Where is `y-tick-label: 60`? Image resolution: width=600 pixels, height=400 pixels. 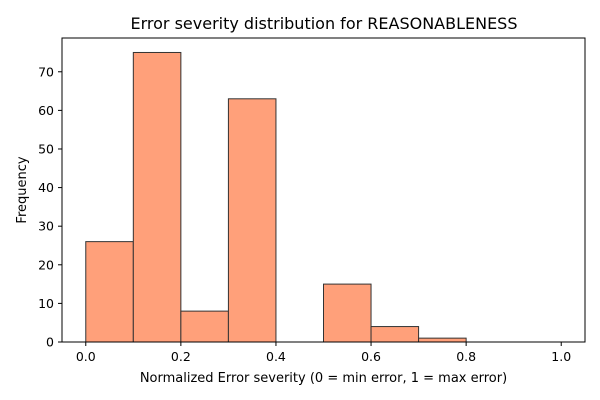
y-tick-label: 60 is located at coordinates (46, 110).